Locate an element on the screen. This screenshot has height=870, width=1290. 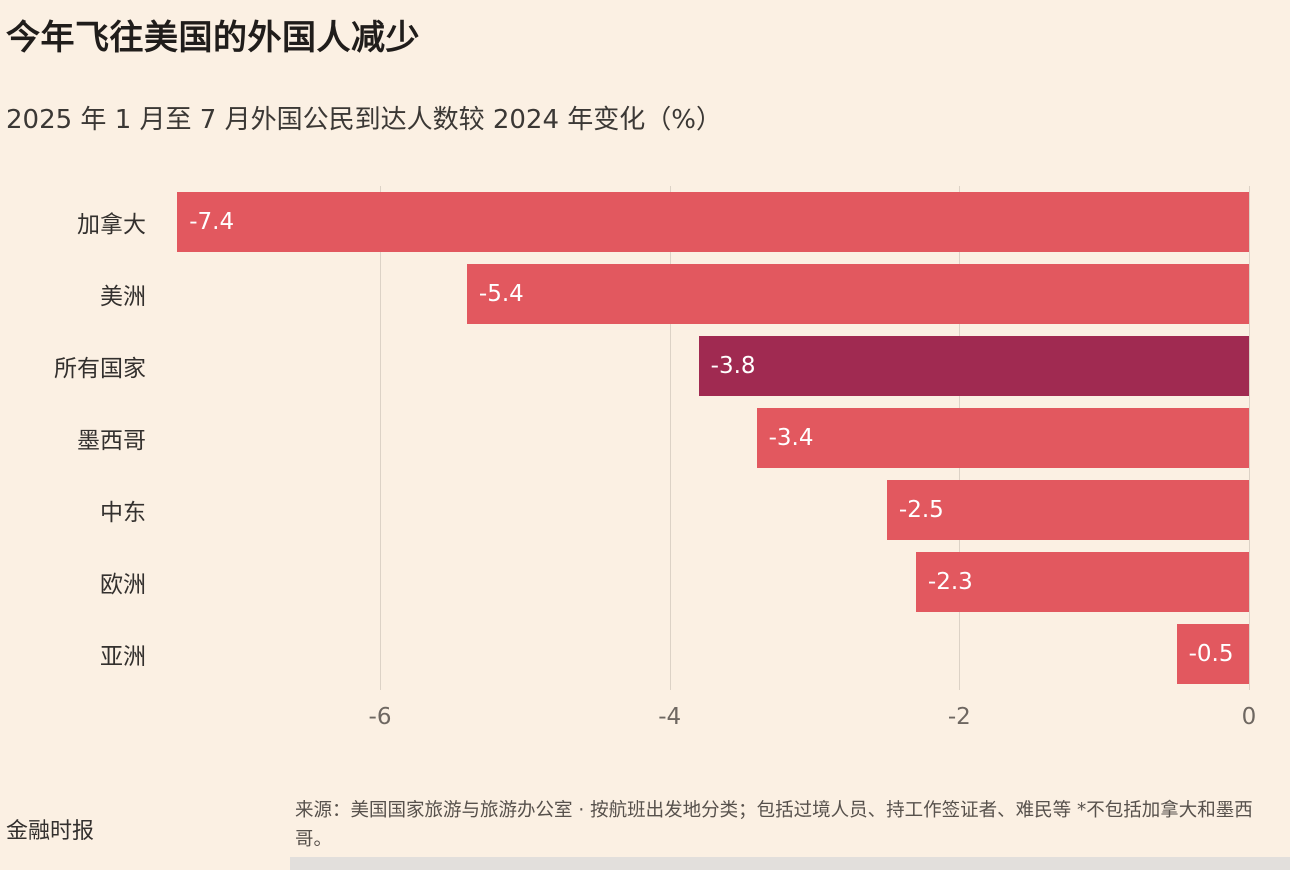
value-label: -5.4 is located at coordinates (501, 294).